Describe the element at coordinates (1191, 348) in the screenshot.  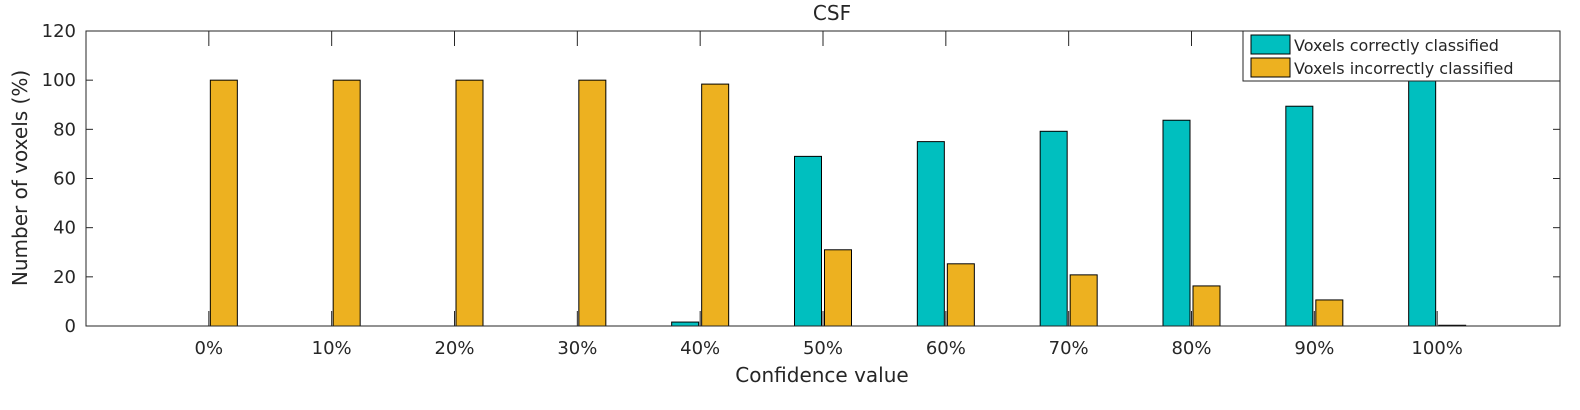
I see `x-tick-label-8: 80%` at that location.